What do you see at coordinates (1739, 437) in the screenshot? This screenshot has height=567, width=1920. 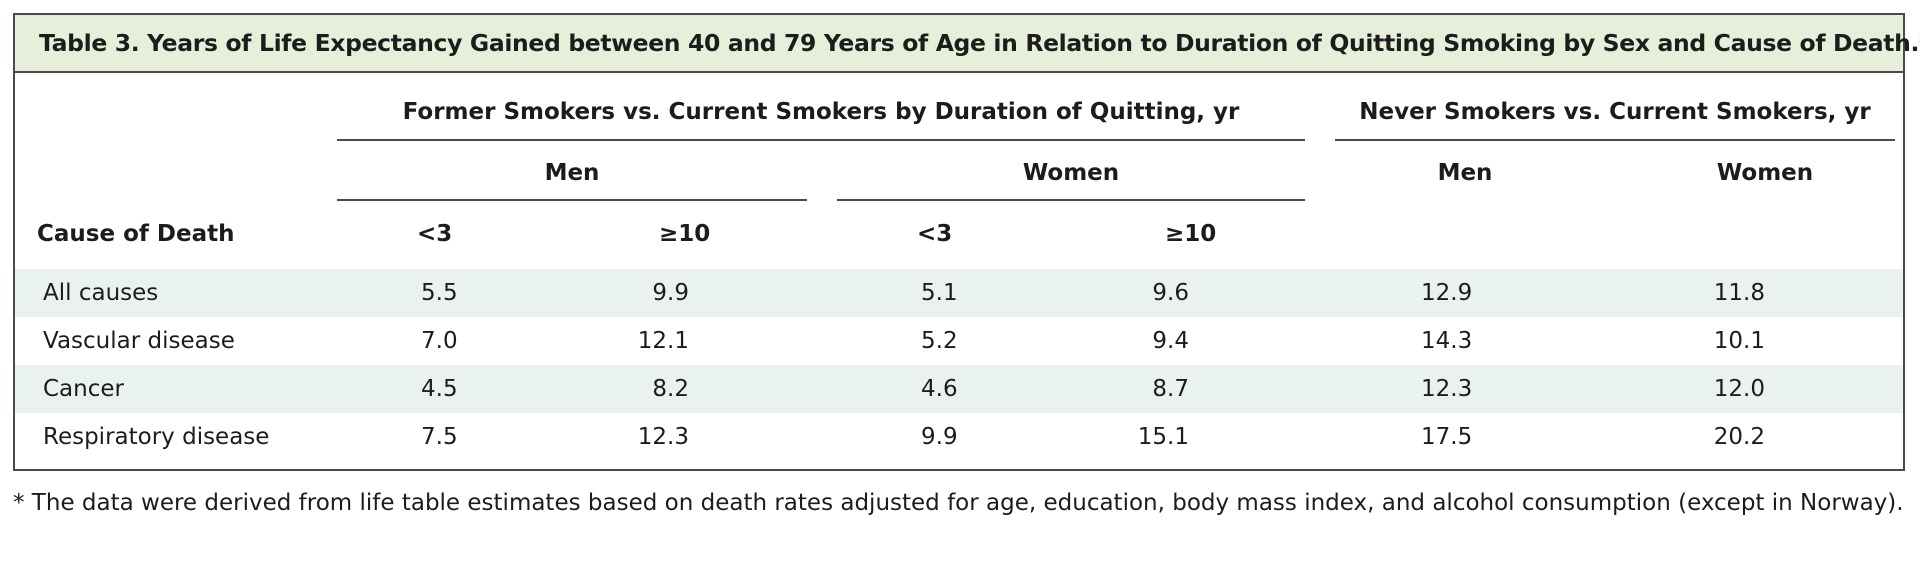 I see `cell-never-women: 20.2` at bounding box center [1739, 437].